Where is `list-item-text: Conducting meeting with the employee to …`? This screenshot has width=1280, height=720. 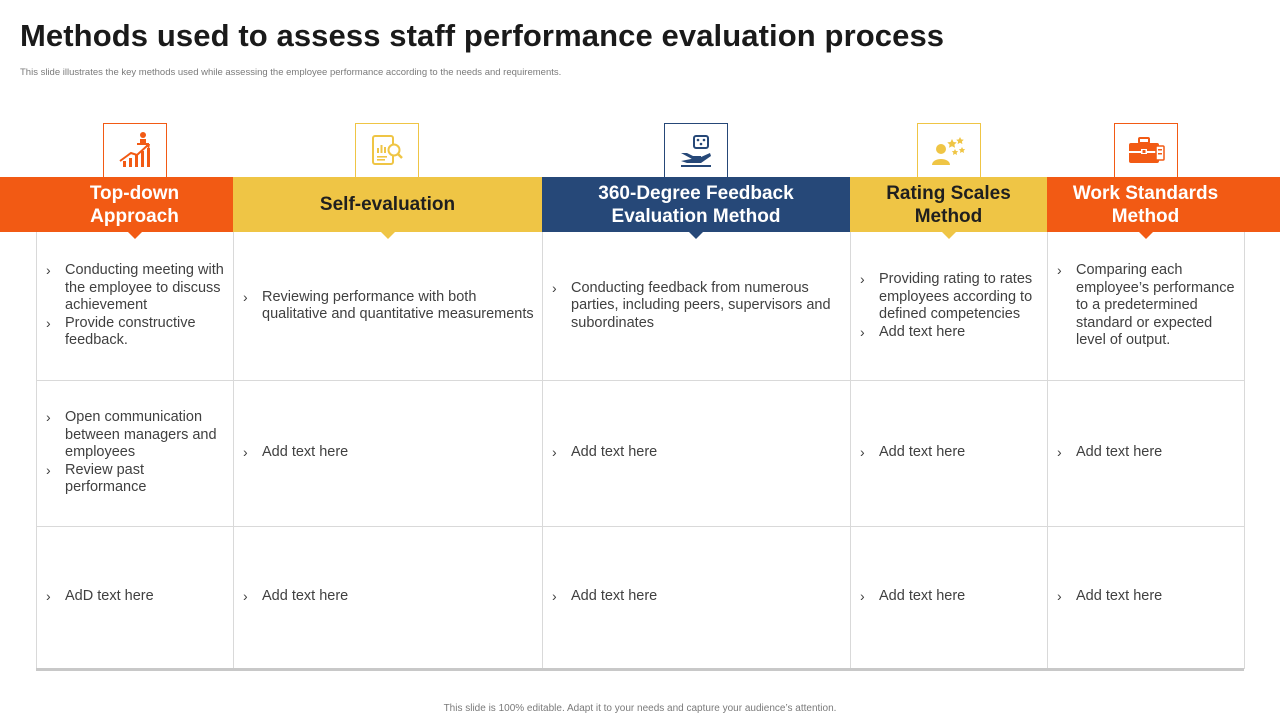
list-item-text: Conducting meeting with the employee to … is located at coordinates (144, 288).